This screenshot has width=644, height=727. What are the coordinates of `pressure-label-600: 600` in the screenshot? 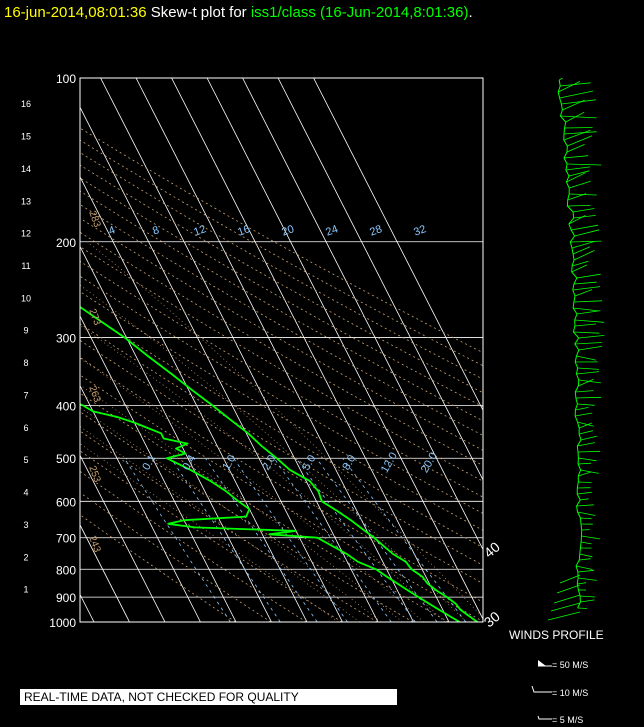 It's located at (66, 502).